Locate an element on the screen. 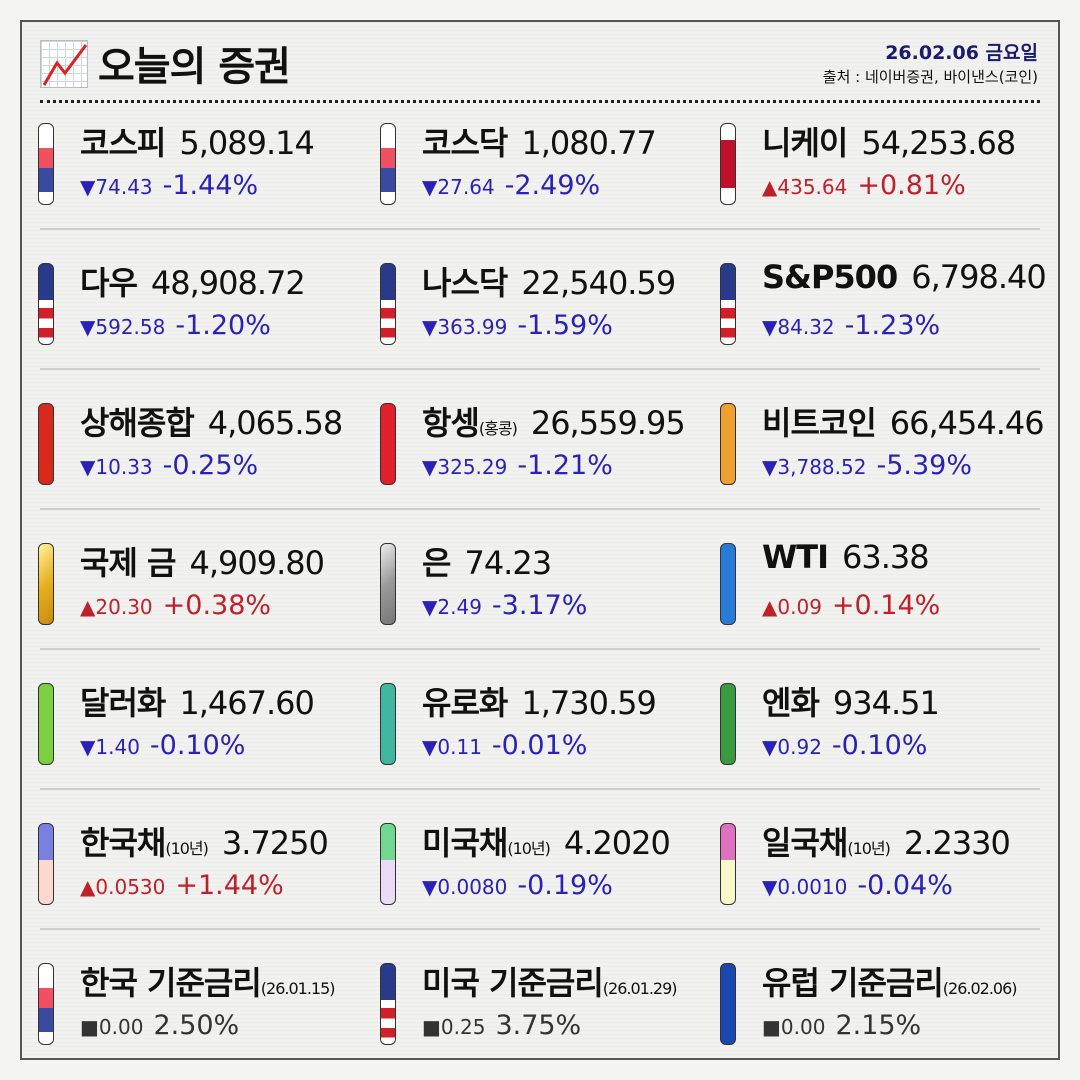 This screenshot has height=1080, width=1080. item-name: 일국채 is located at coordinates (805, 843).